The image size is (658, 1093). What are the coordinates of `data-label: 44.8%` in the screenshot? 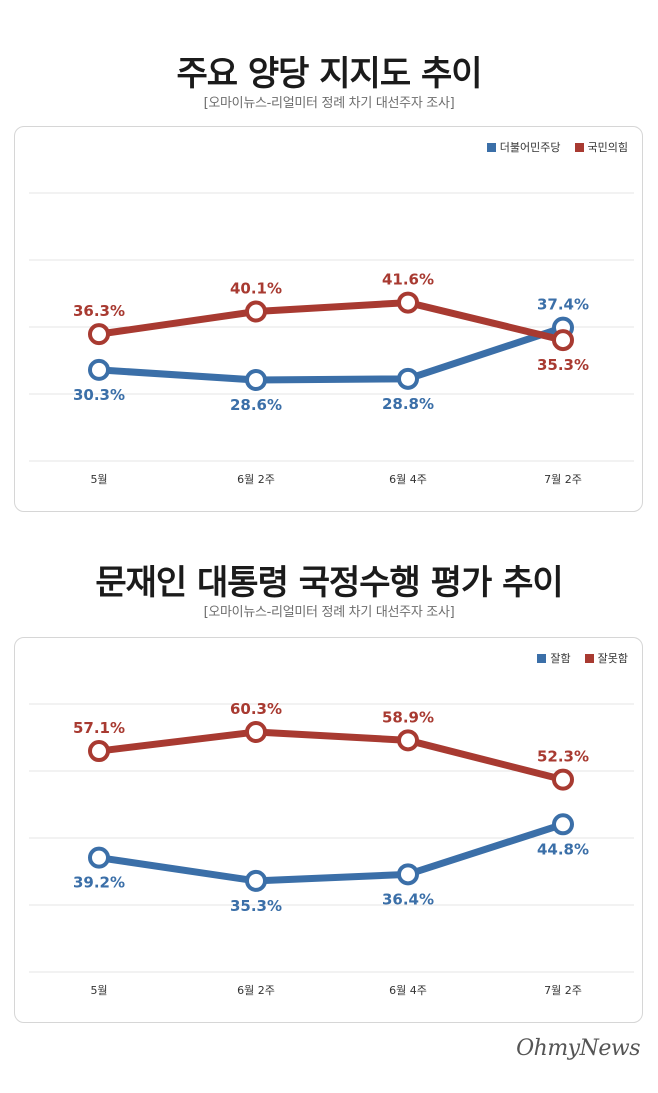 It's located at (563, 849).